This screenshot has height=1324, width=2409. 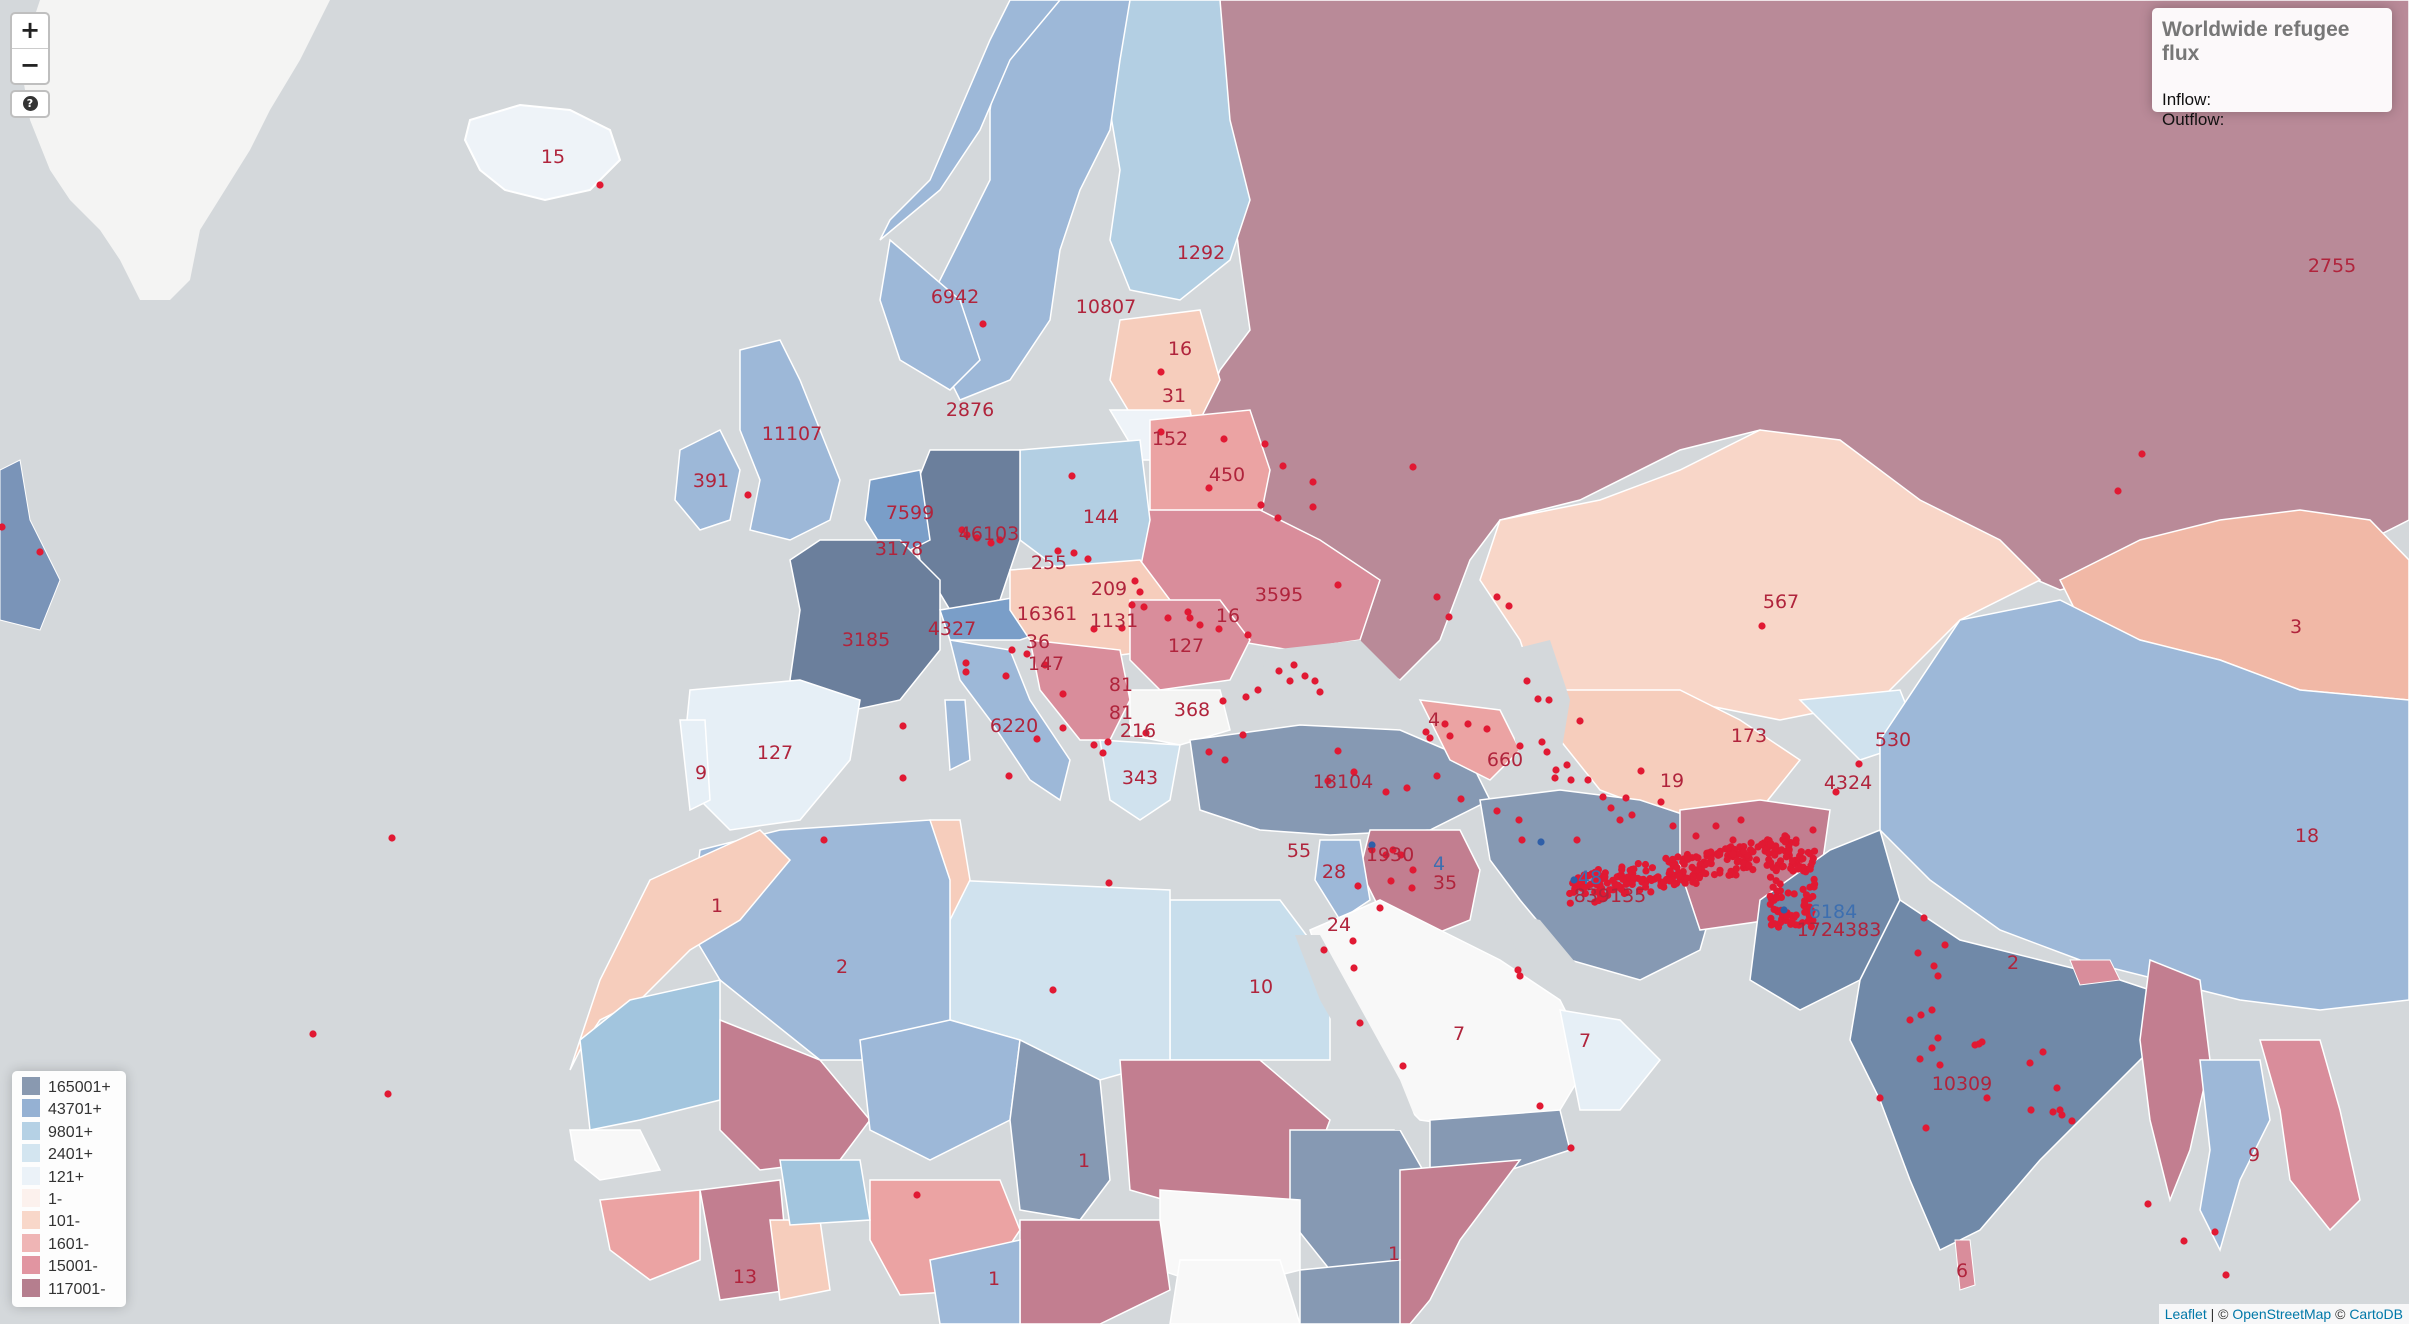 I want to click on country-value-label: 173, so click(x=1749, y=736).